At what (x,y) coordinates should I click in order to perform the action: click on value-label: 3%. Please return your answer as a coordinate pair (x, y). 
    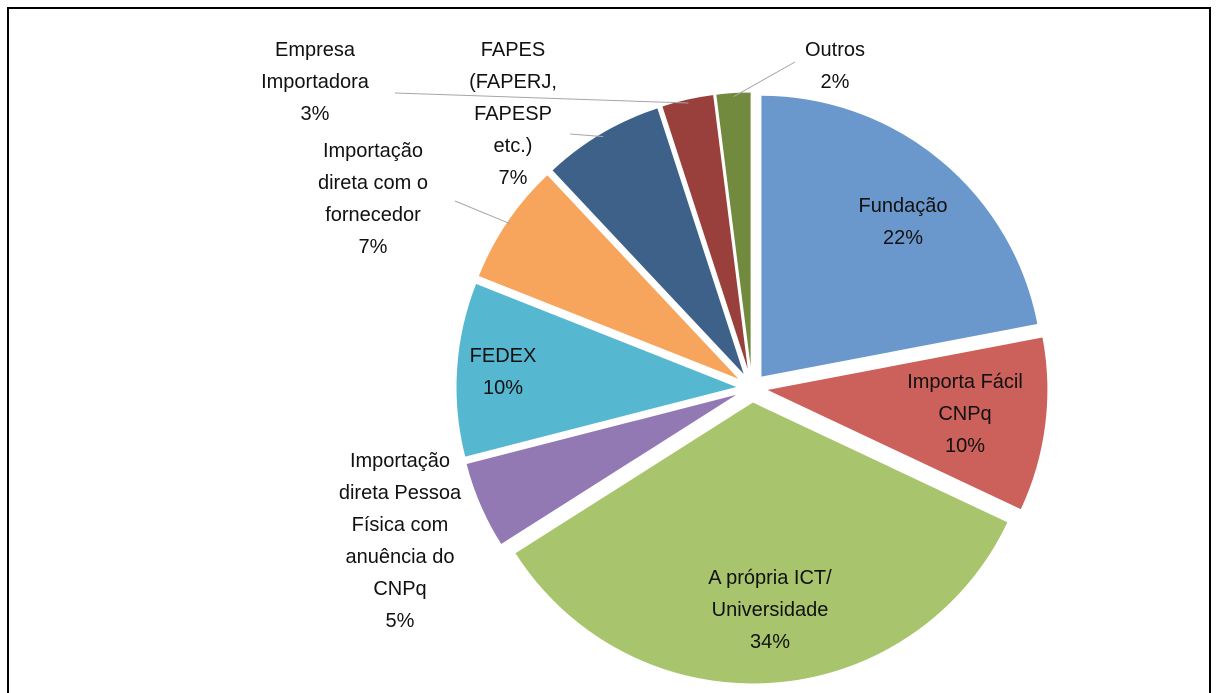
    Looking at the image, I should click on (315, 114).